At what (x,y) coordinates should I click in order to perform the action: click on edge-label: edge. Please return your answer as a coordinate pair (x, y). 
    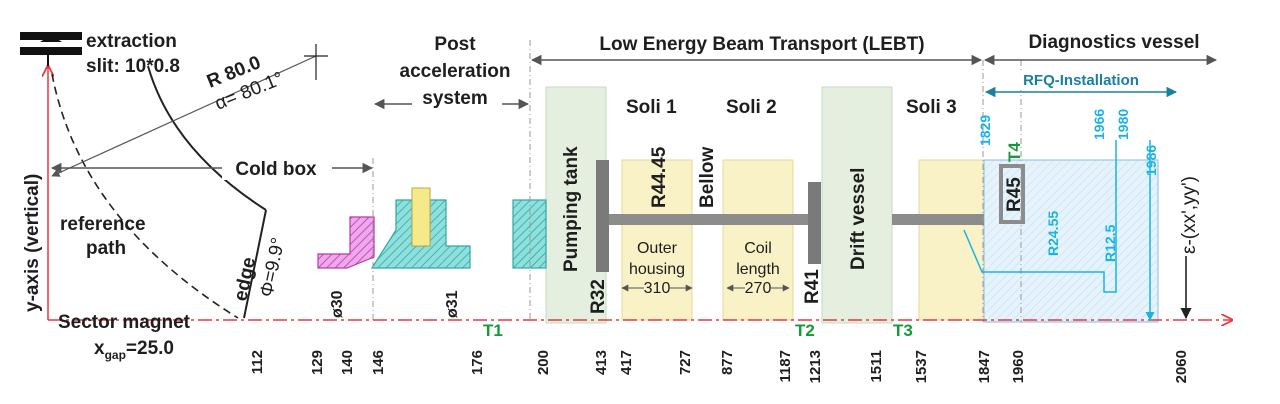
    Looking at the image, I should click on (245, 279).